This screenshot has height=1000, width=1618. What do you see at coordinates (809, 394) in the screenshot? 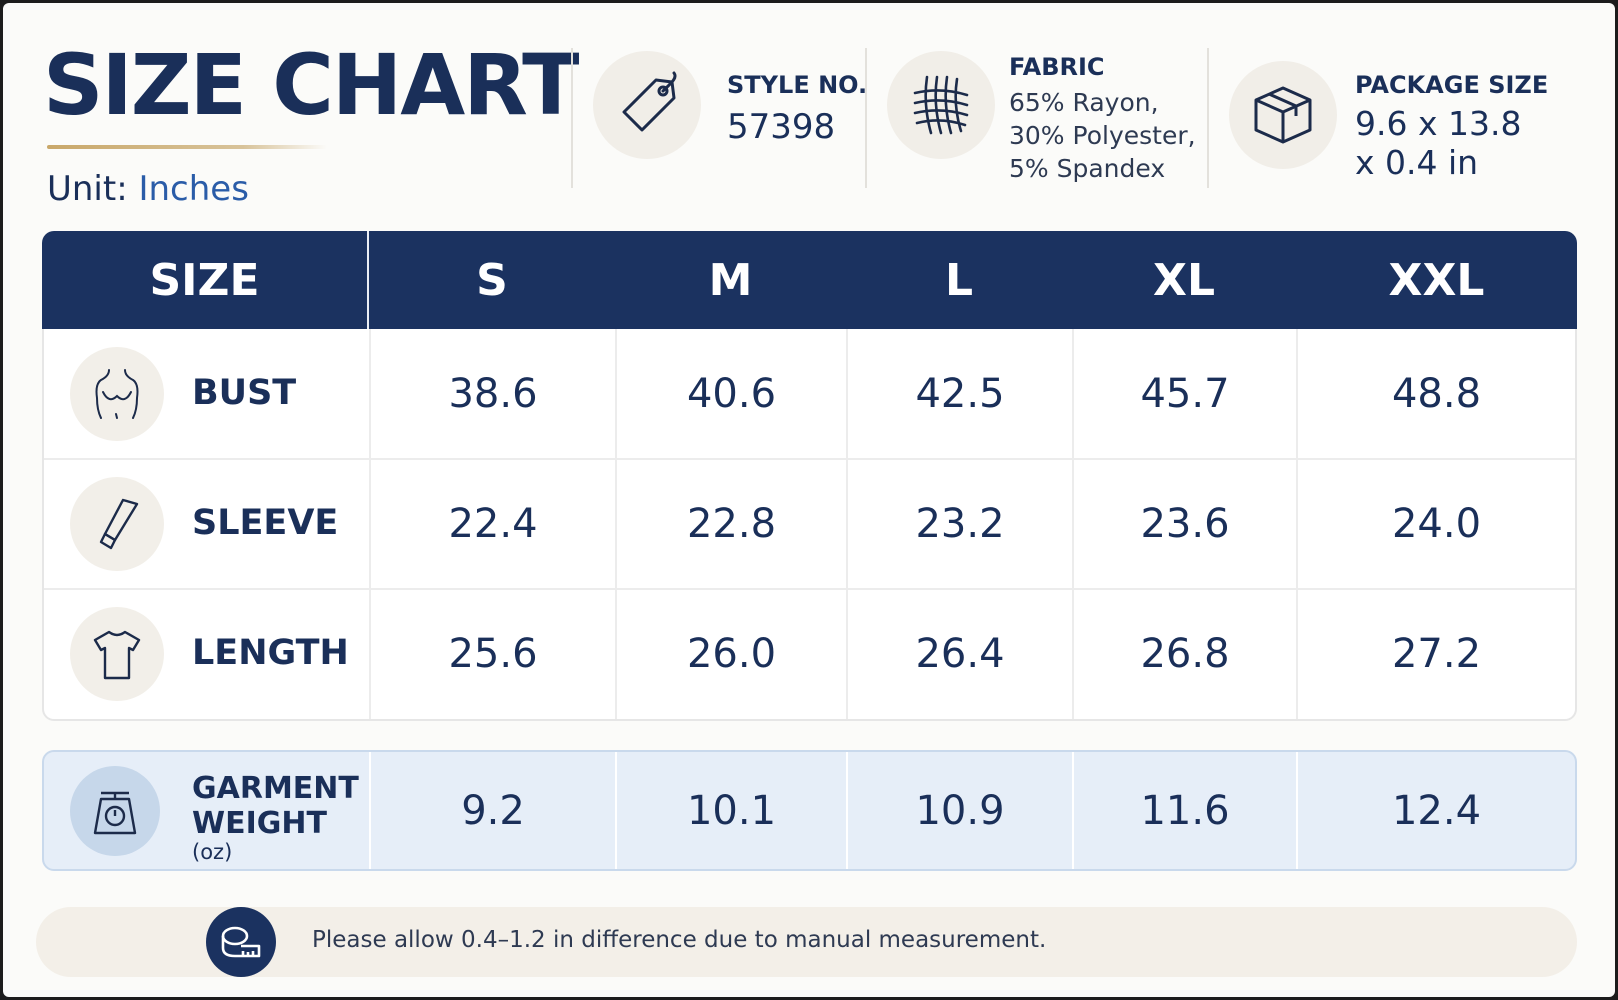
I see `table-row: BUST 38.6 40.6 42.5 45.7 48.8` at bounding box center [809, 394].